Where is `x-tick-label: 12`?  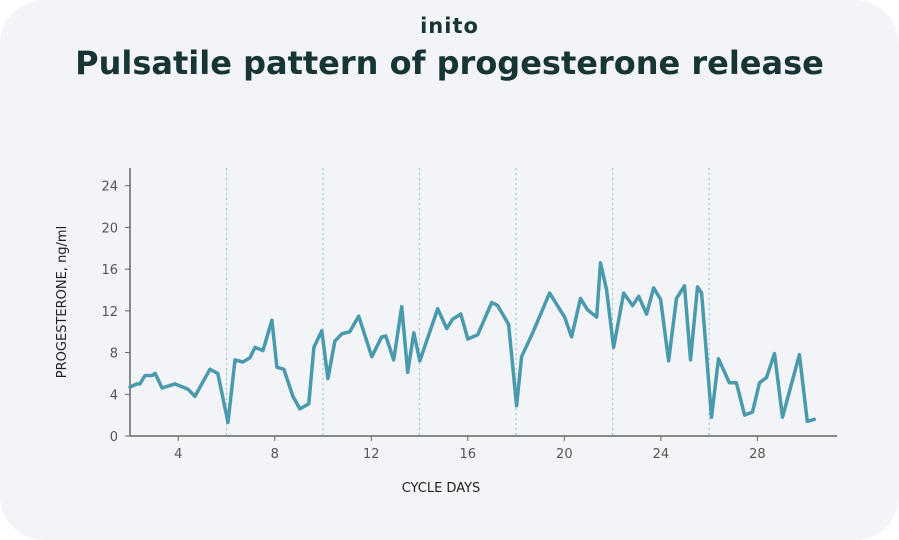 x-tick-label: 12 is located at coordinates (371, 454).